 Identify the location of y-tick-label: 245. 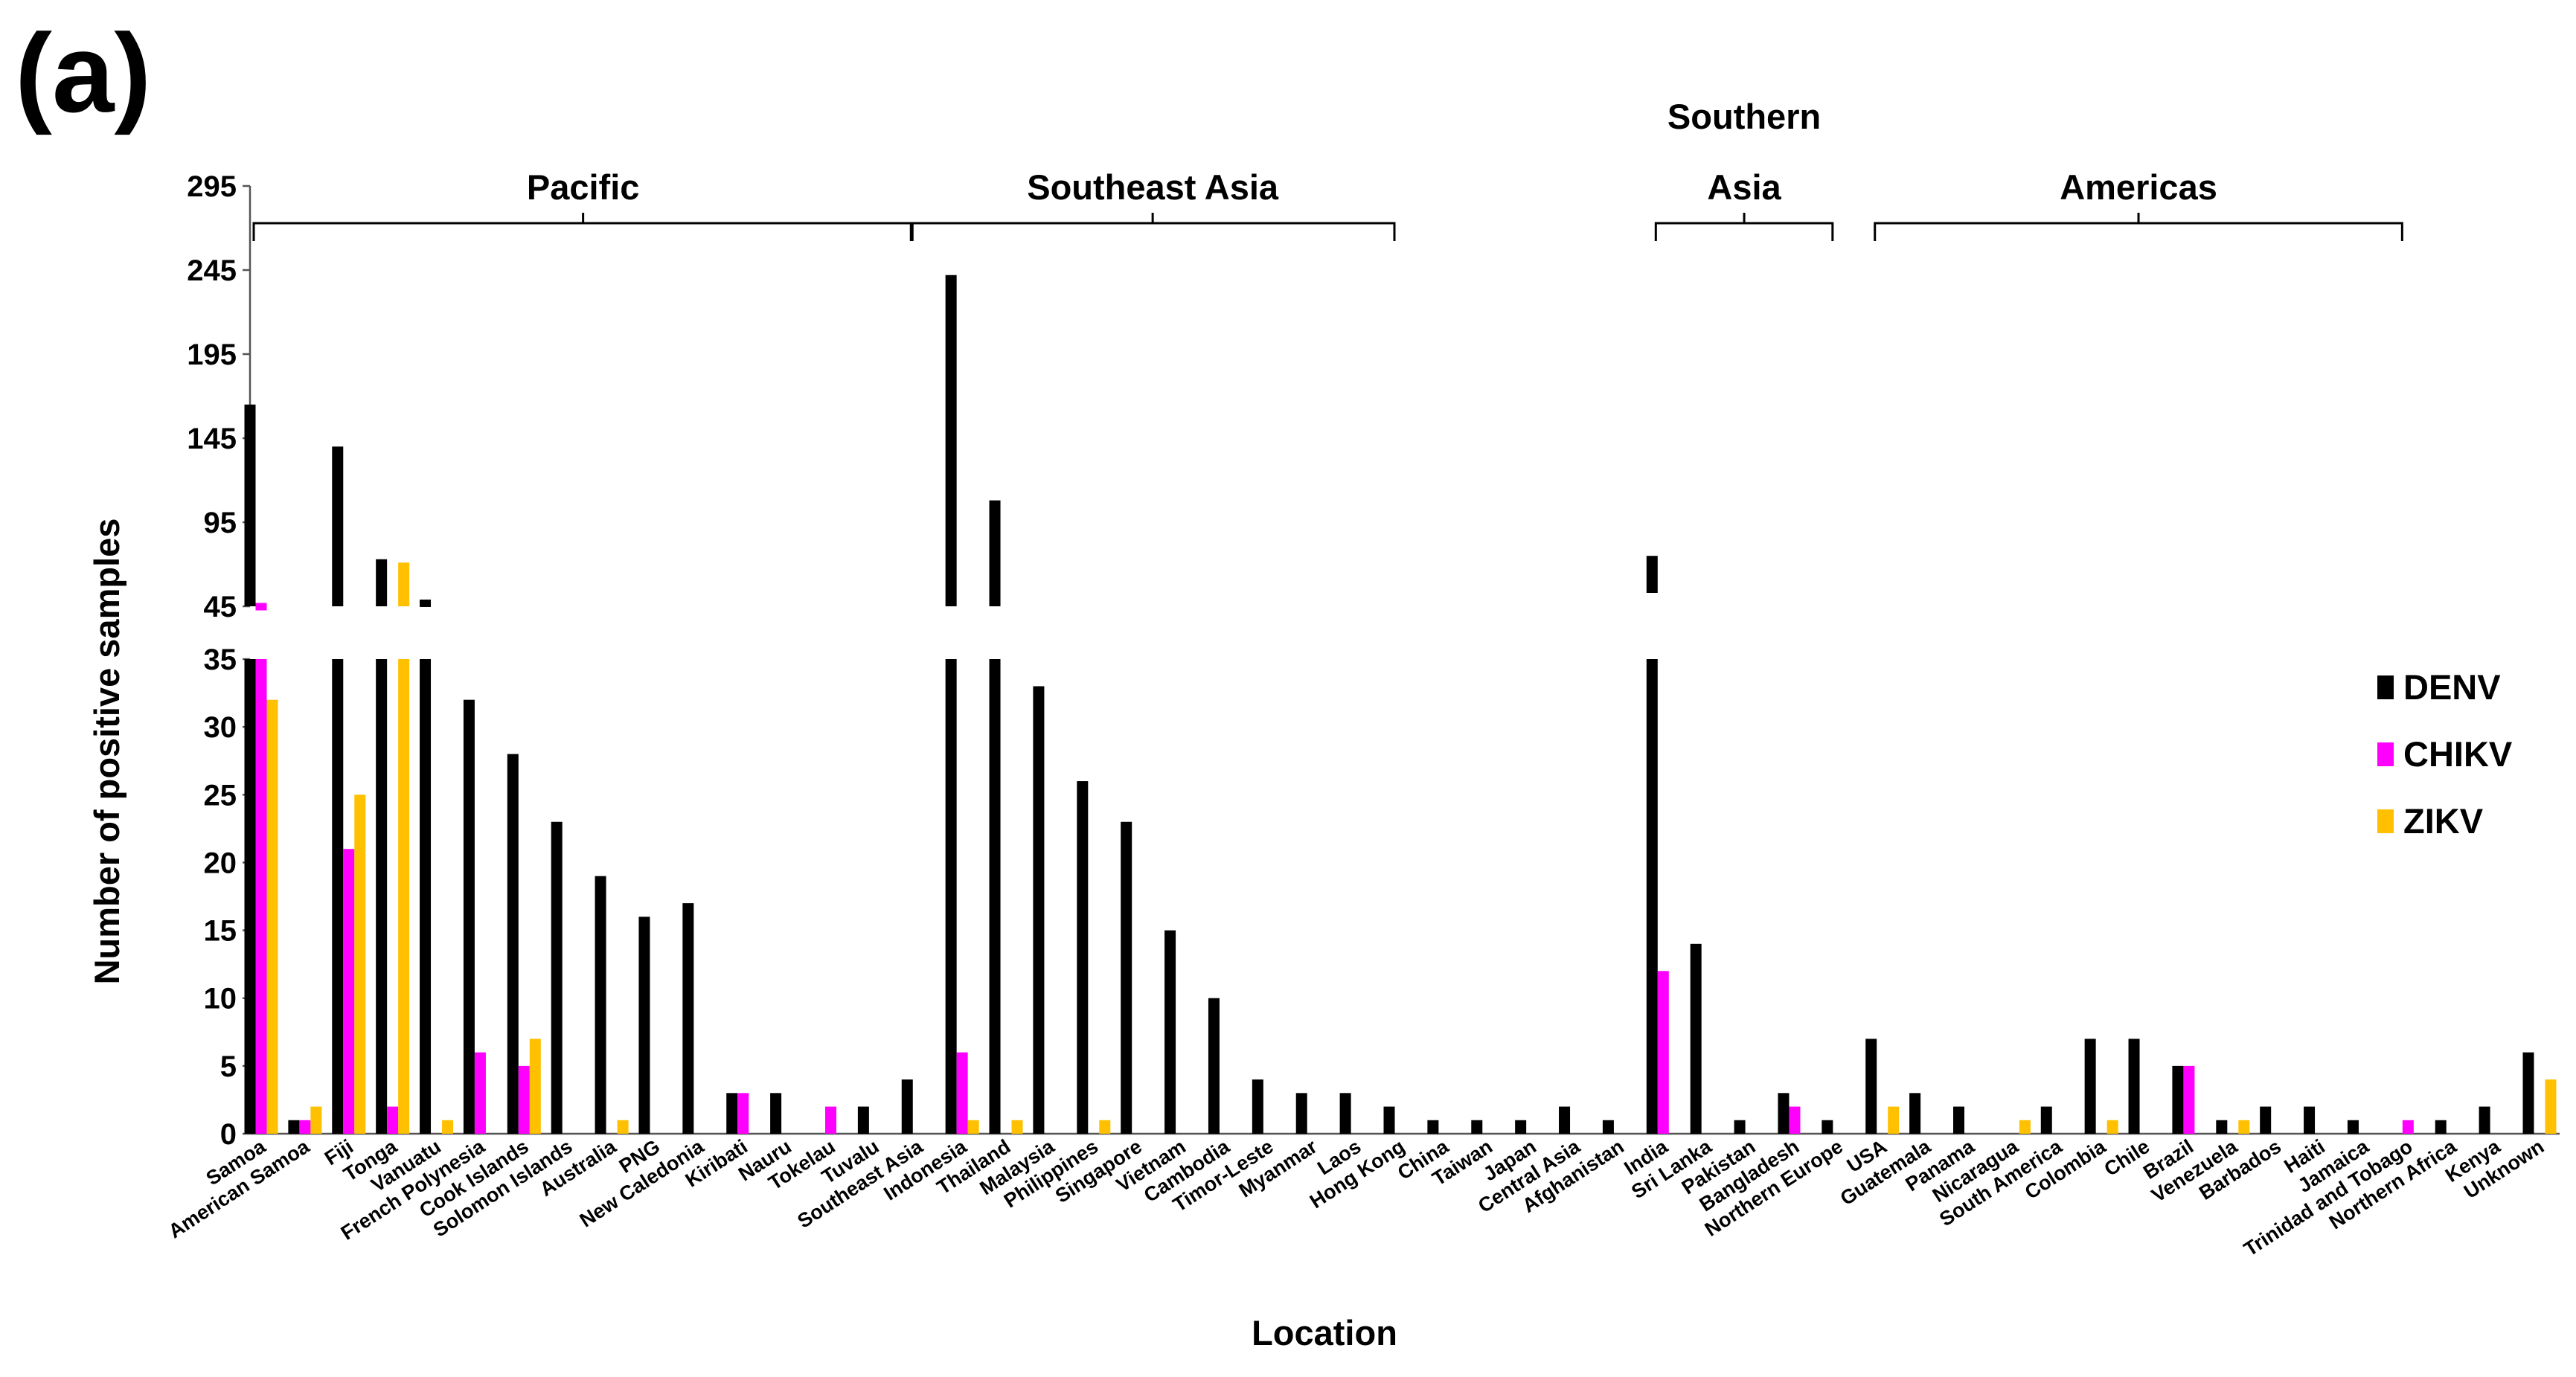
(212, 270).